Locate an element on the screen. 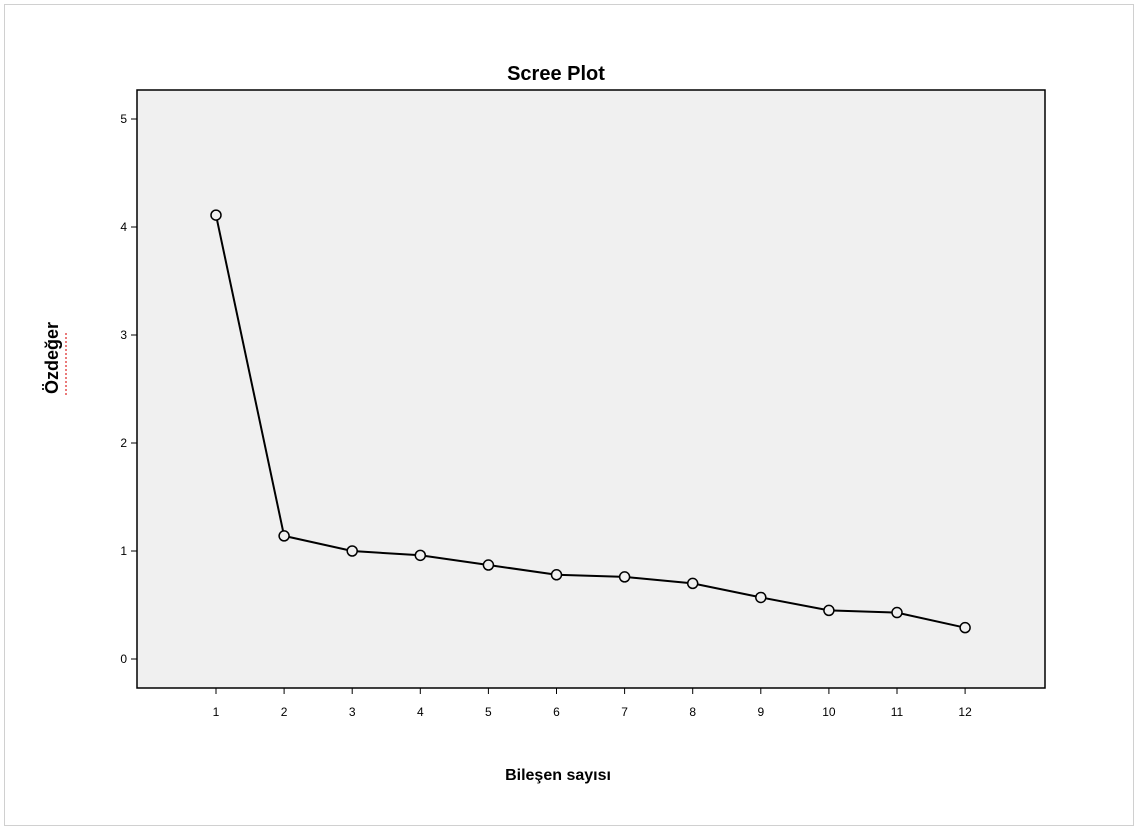 The image size is (1139, 831). y-axis-label: Özdeğer is located at coordinates (52, 358).